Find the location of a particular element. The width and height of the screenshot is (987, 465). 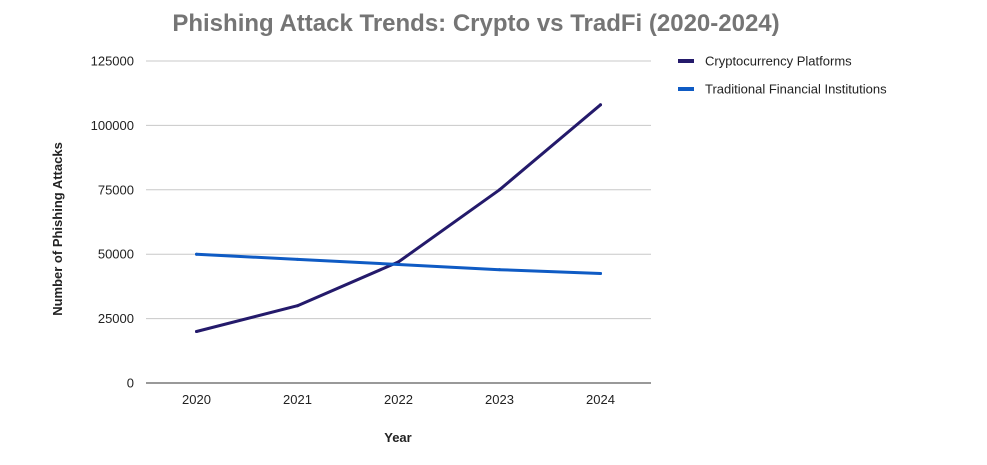

x-tick-label: 2022 is located at coordinates (398, 399).